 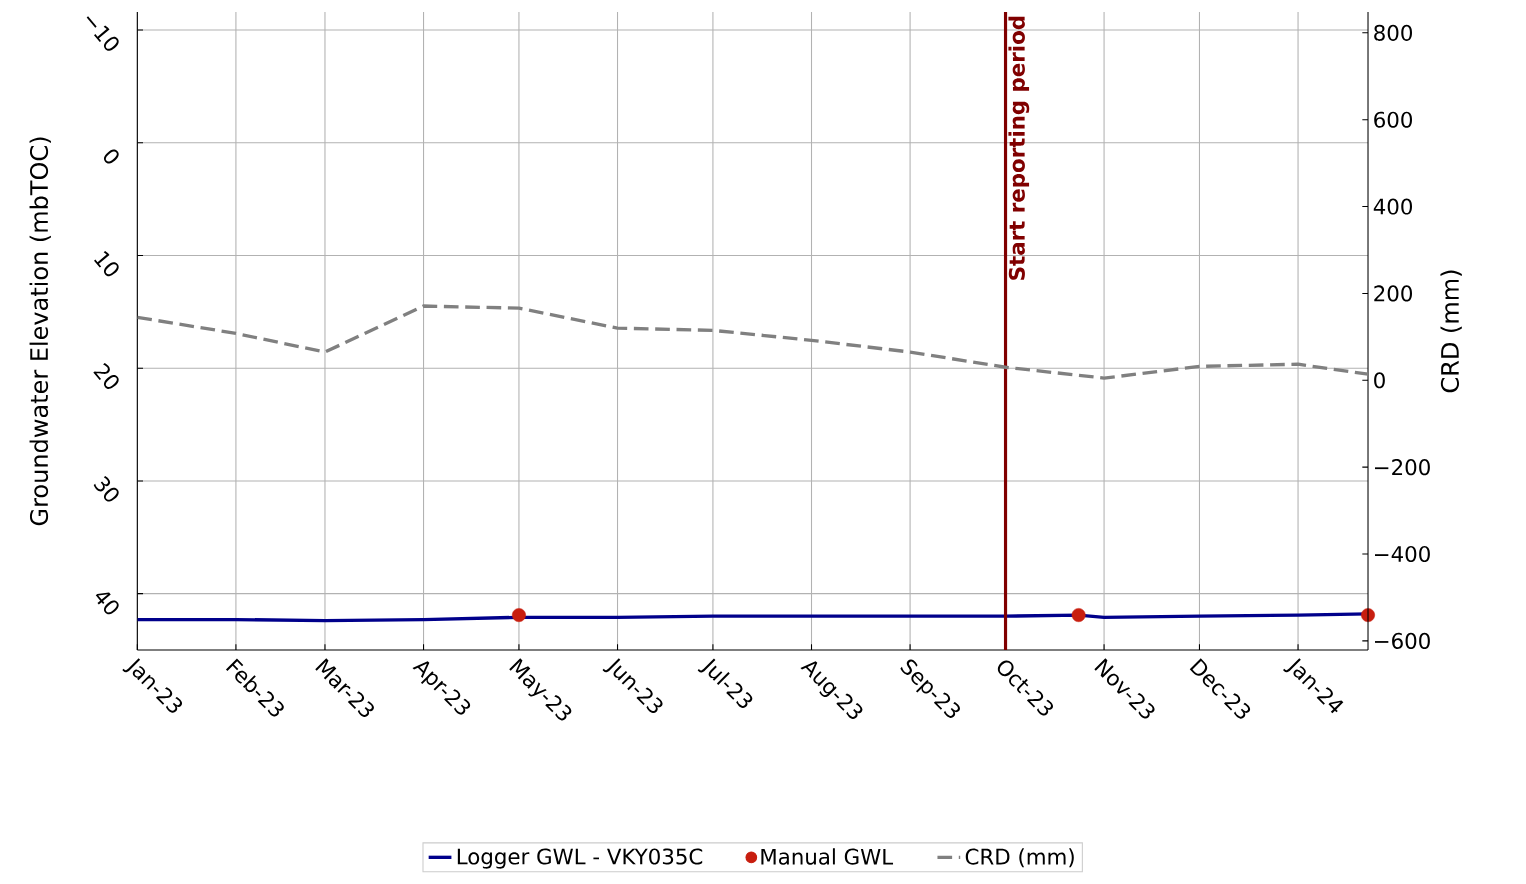 What do you see at coordinates (1019, 148) in the screenshot?
I see `ref-line-label: Start reporting period` at bounding box center [1019, 148].